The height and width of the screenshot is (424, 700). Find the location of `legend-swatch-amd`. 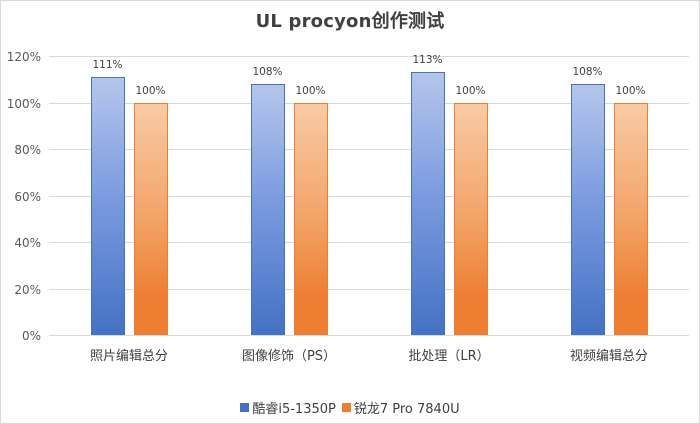

legend-swatch-amd is located at coordinates (346, 407).